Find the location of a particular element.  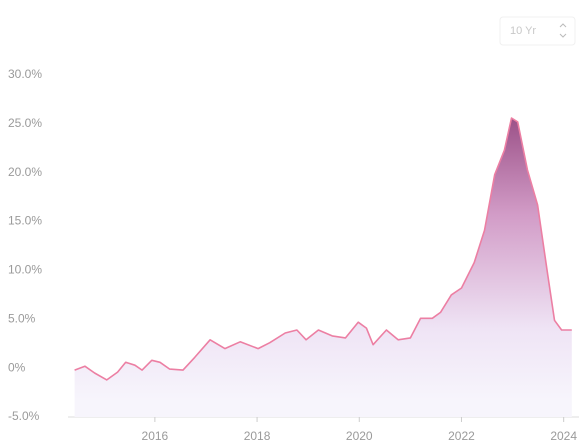

selector-box is located at coordinates (537, 31).